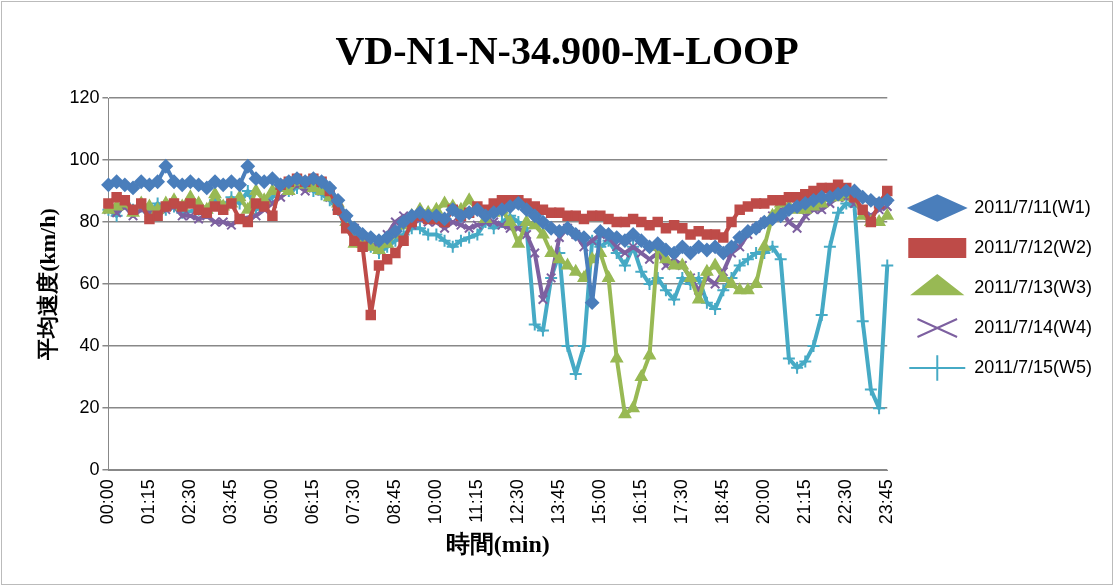 Image resolution: width=1114 pixels, height=586 pixels. What do you see at coordinates (89, 345) in the screenshot?
I see `y-tick-label: 40` at bounding box center [89, 345].